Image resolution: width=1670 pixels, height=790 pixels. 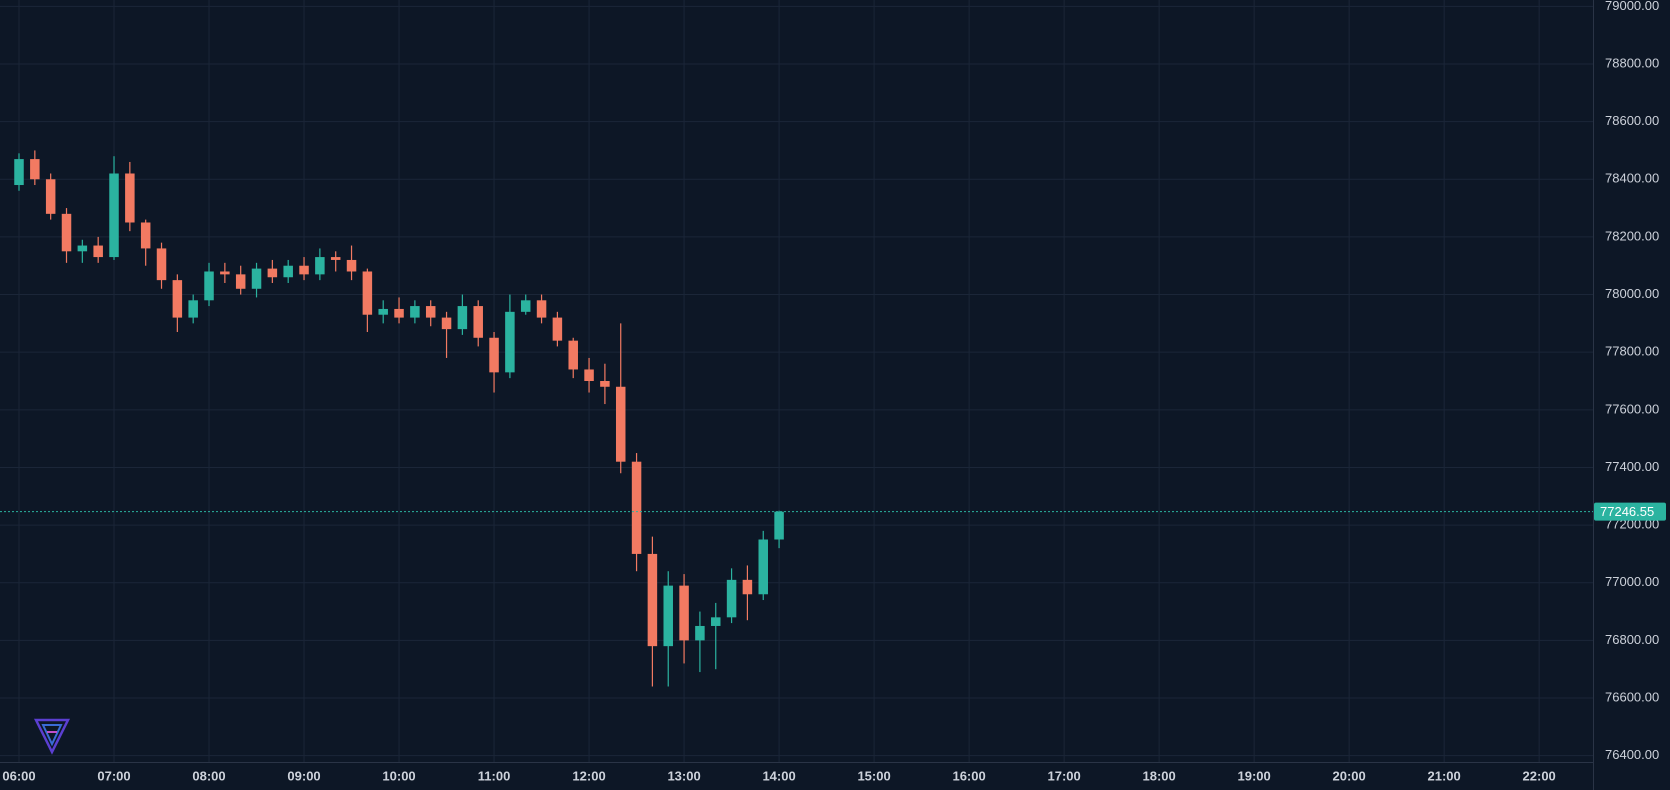 What do you see at coordinates (1632, 696) in the screenshot?
I see `y-tick-label: 76600.00` at bounding box center [1632, 696].